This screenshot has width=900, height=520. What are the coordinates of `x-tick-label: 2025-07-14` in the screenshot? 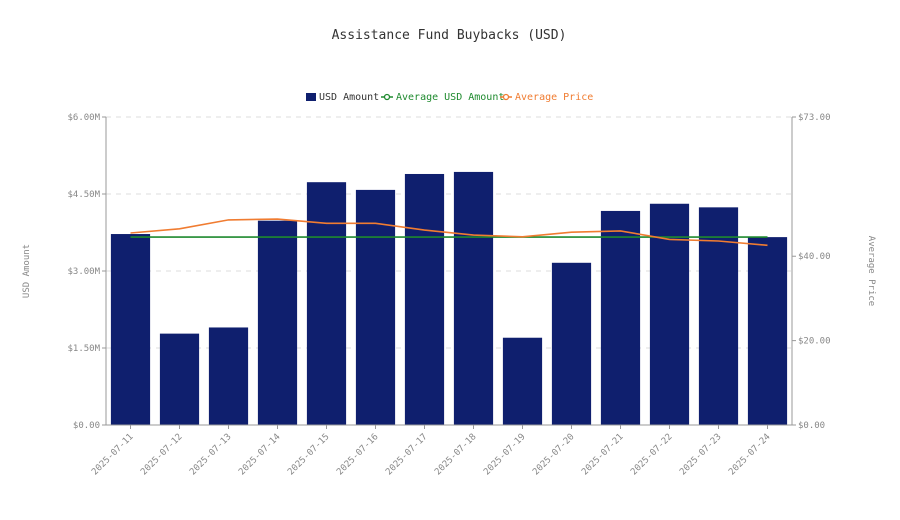 It's located at (259, 454).